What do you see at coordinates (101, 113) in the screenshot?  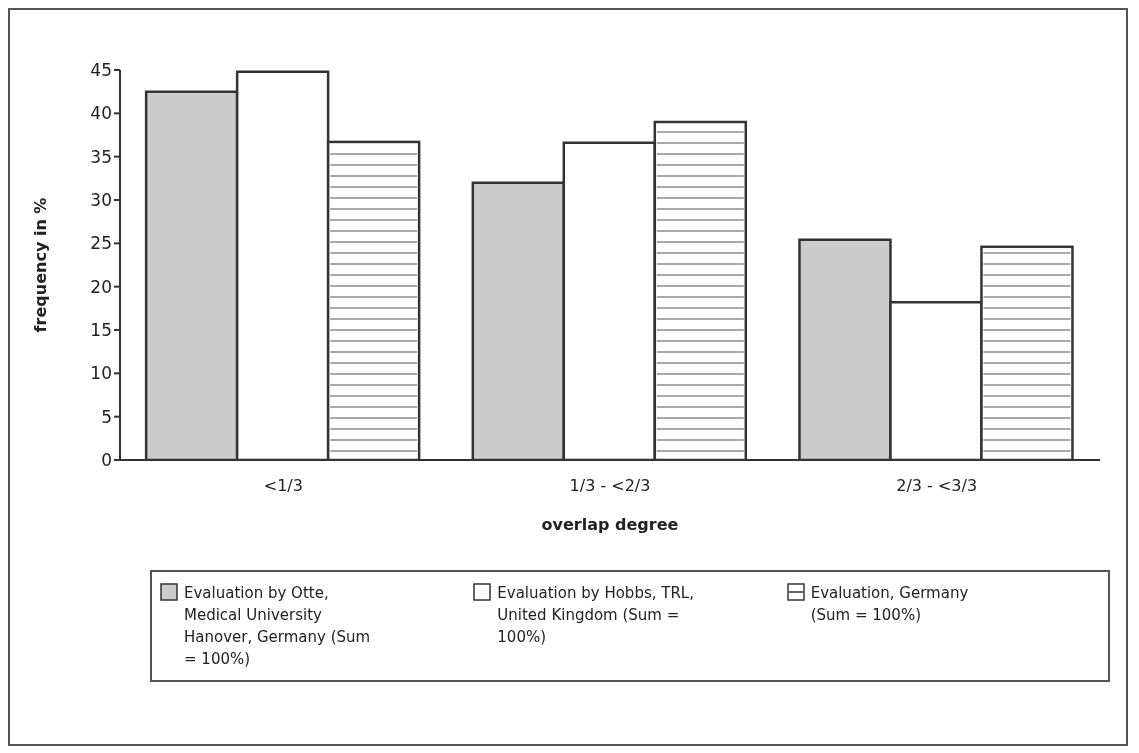 I see `y-tick-label: 40` at bounding box center [101, 113].